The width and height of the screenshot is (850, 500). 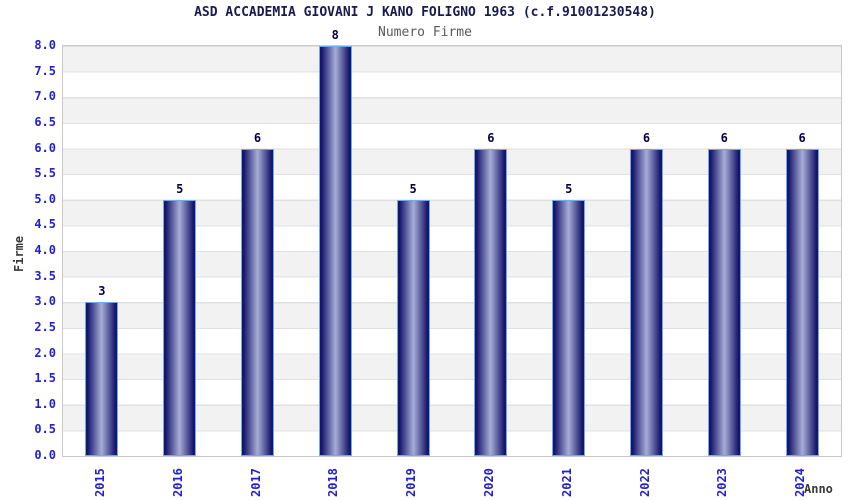 I want to click on x-tick-label: 2022, so click(x=644, y=482).